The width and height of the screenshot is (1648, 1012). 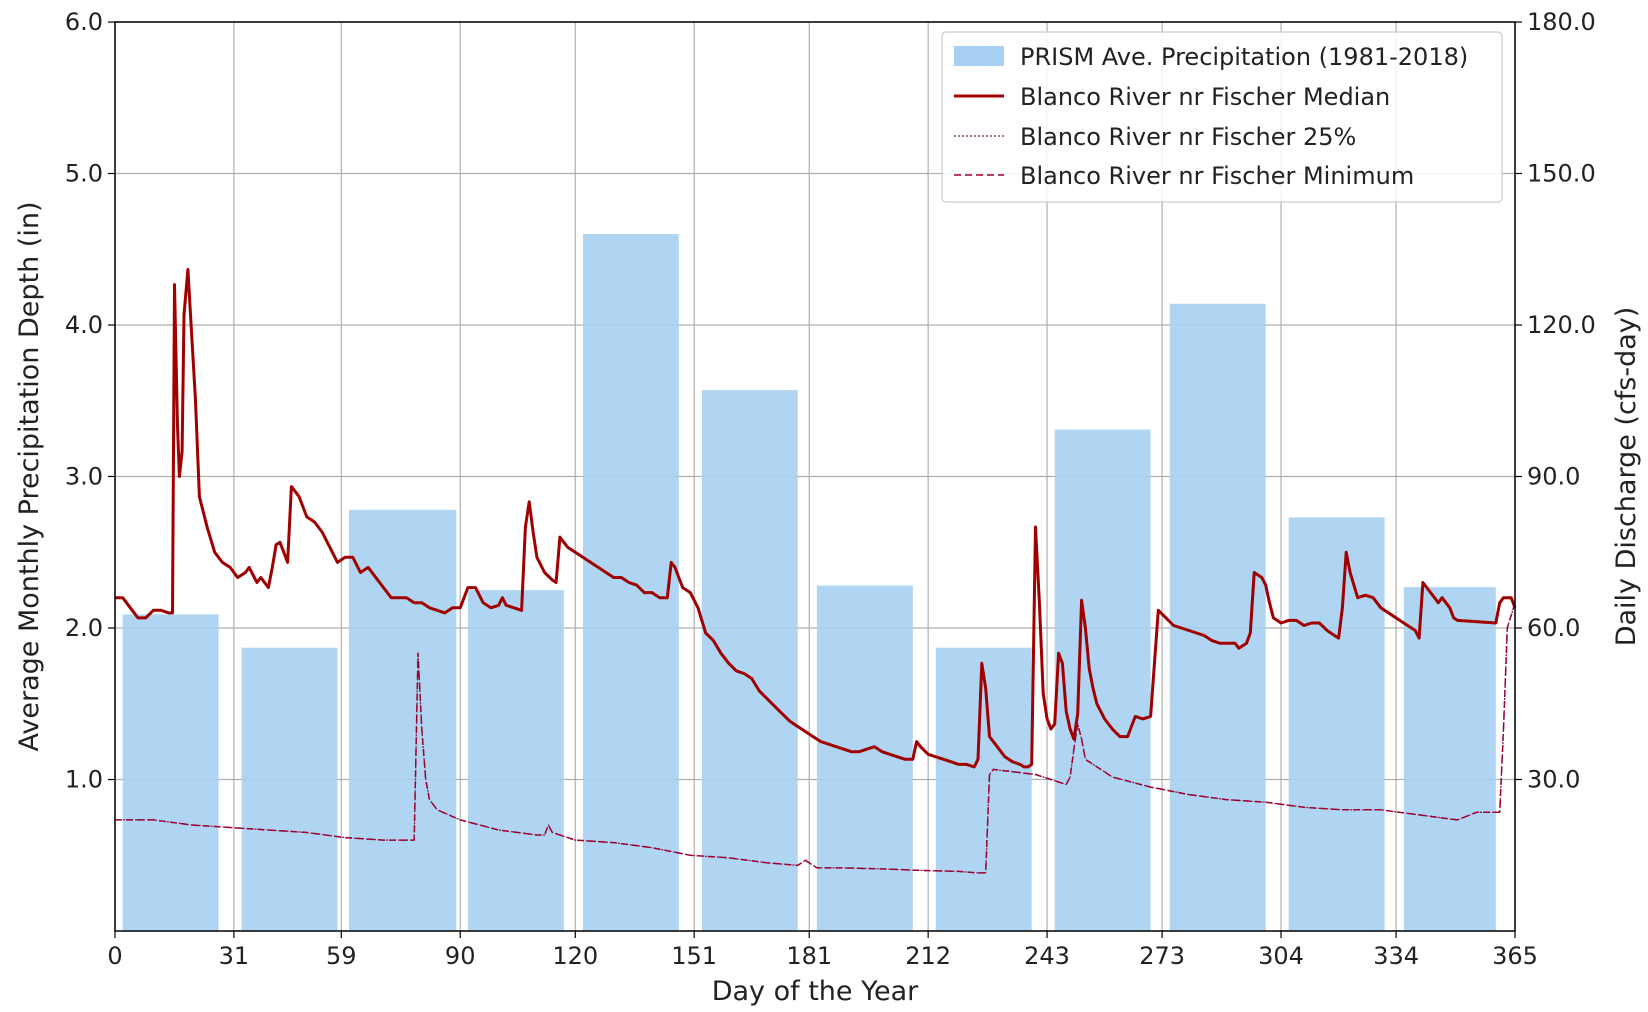 I want to click on y-axis-left-label: Average Monthly Precipitation Depth (in), so click(x=29, y=477).